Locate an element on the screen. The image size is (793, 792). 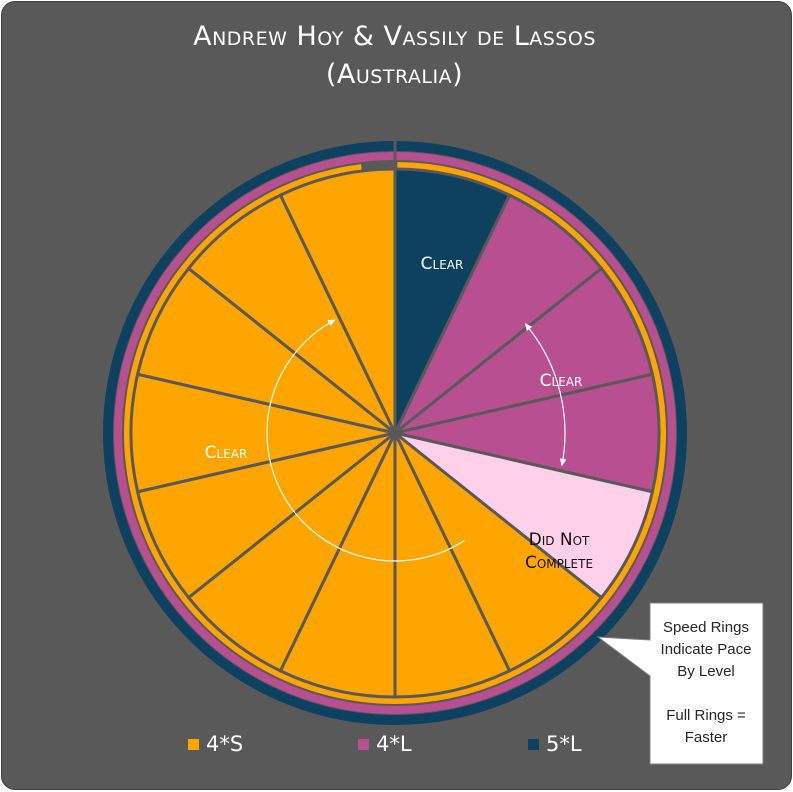
legend-item-5l: 5*L is located at coordinates (555, 744).